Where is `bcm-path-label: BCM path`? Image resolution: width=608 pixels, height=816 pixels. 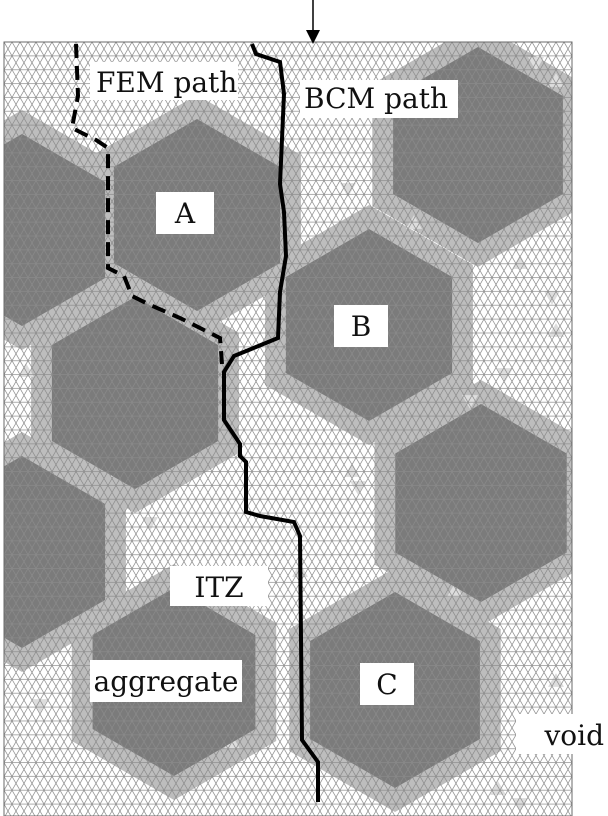 bcm-path-label: BCM path is located at coordinates (376, 98).